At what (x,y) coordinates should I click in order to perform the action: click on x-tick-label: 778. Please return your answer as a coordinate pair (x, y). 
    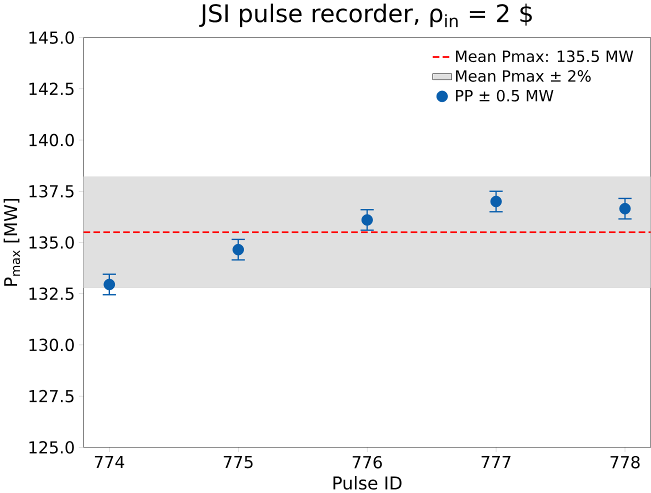
    Looking at the image, I should click on (625, 462).